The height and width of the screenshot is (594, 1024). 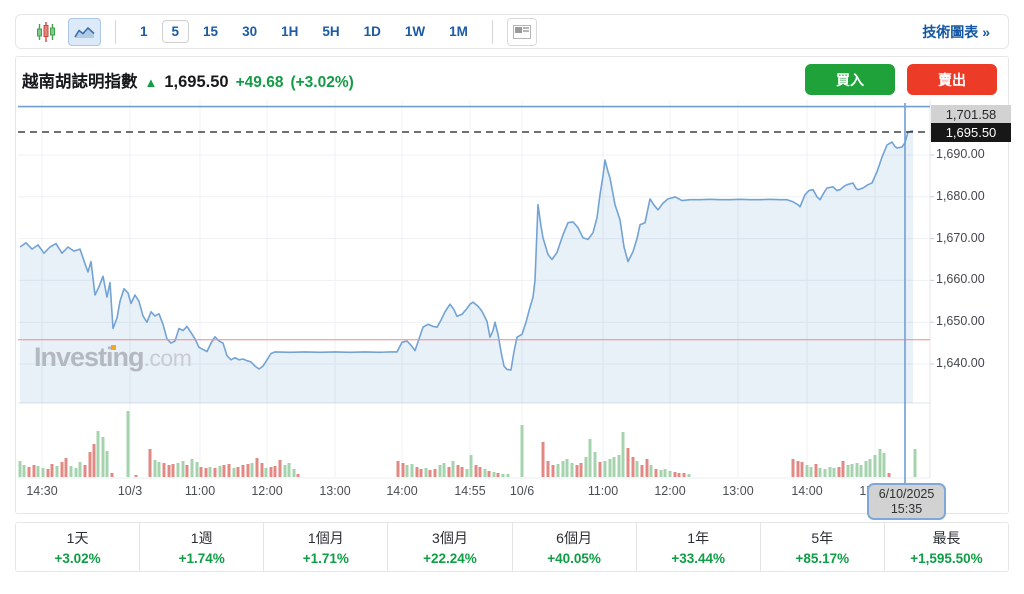 What do you see at coordinates (175, 31) in the screenshot?
I see `interval-5: 5` at bounding box center [175, 31].